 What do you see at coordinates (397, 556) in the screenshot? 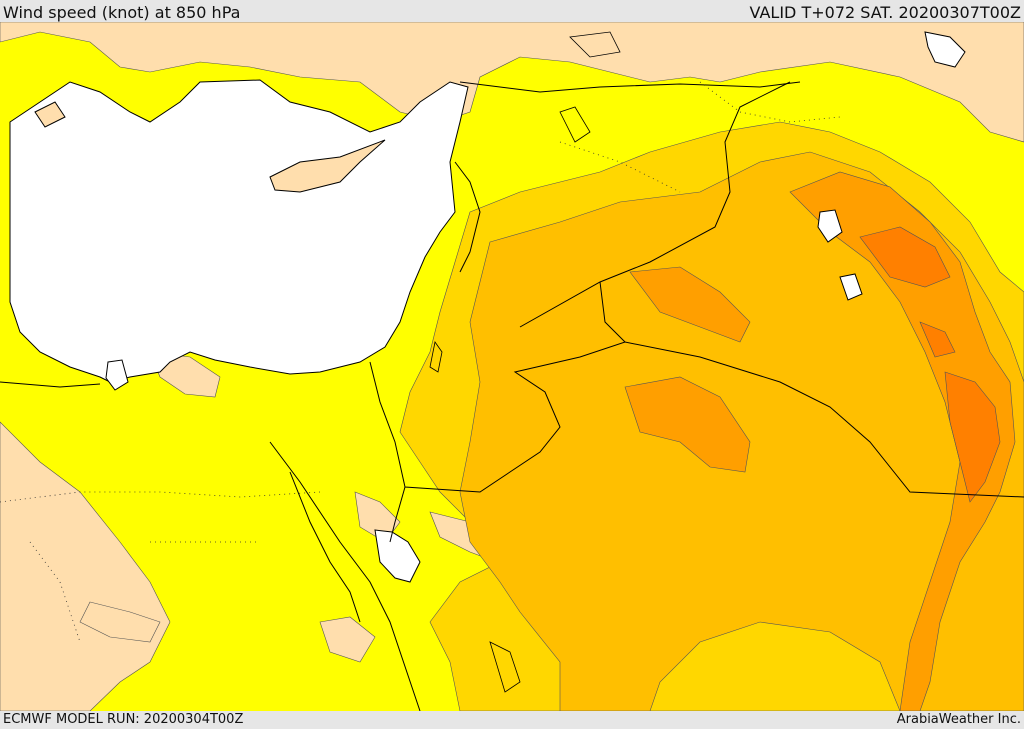
I see `sea-red` at bounding box center [397, 556].